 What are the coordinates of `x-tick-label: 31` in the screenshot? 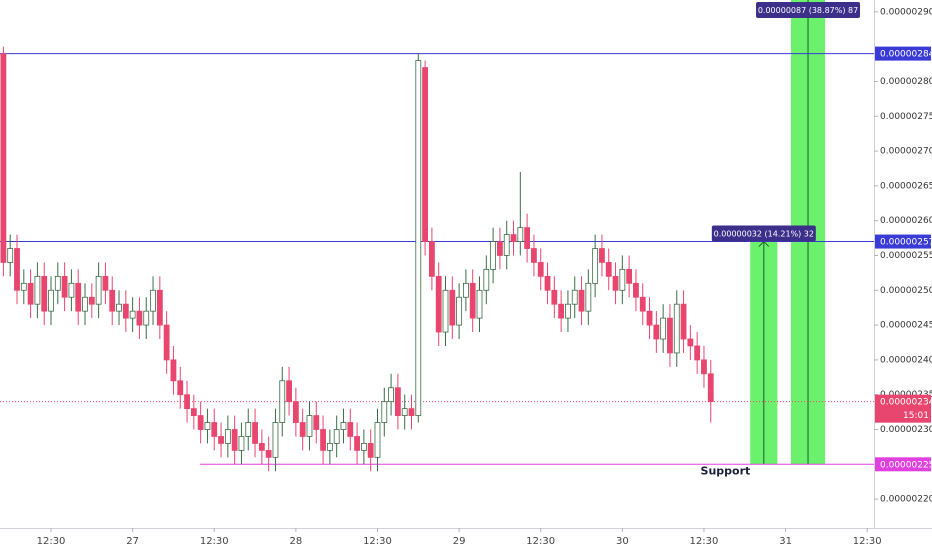 It's located at (785, 541).